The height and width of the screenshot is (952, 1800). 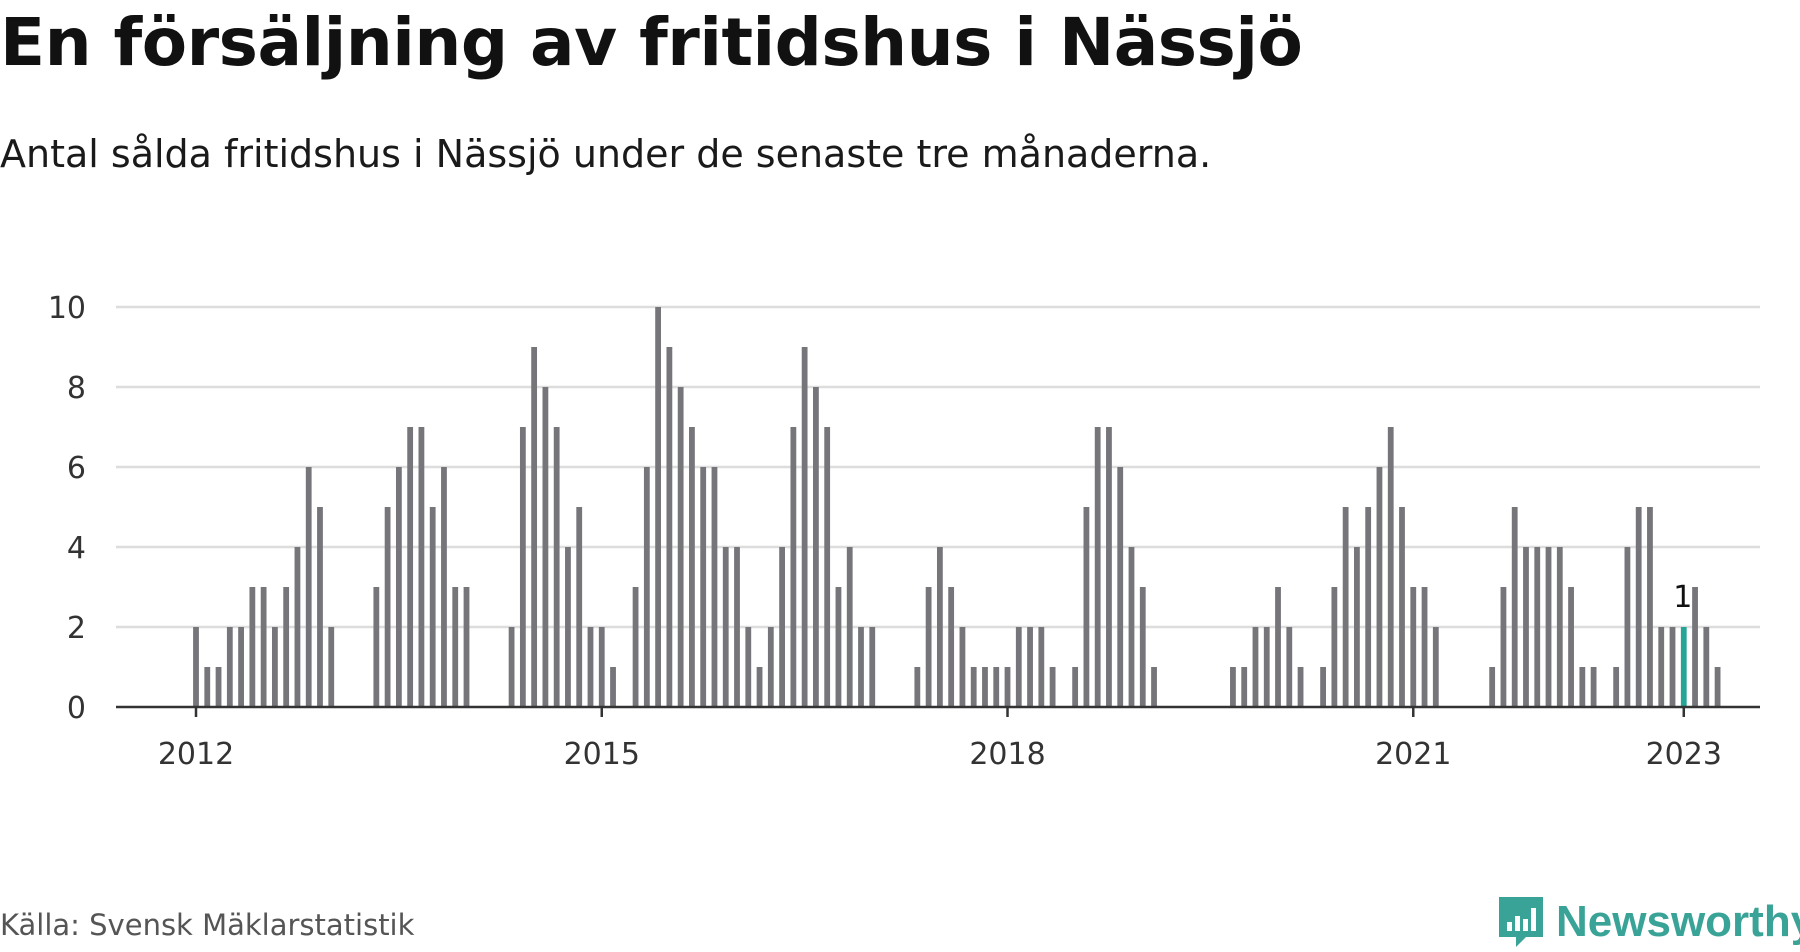 What do you see at coordinates (1007, 754) in the screenshot?
I see `x-tick-label: 2018` at bounding box center [1007, 754].